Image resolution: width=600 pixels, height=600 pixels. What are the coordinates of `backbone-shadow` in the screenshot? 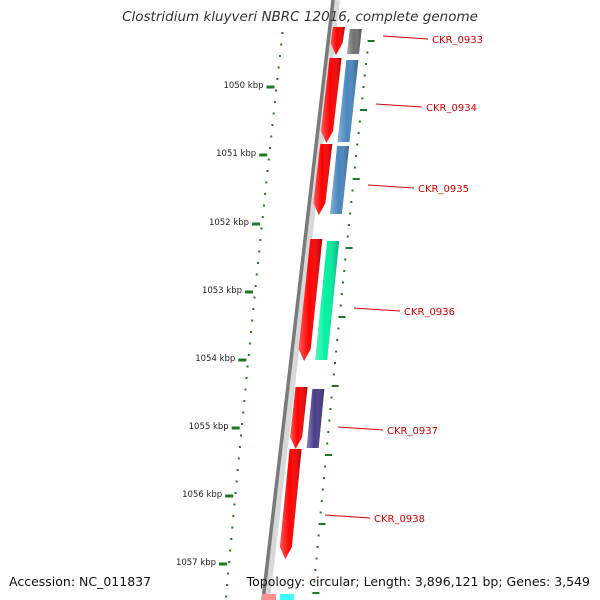 It's located at (301, 300).